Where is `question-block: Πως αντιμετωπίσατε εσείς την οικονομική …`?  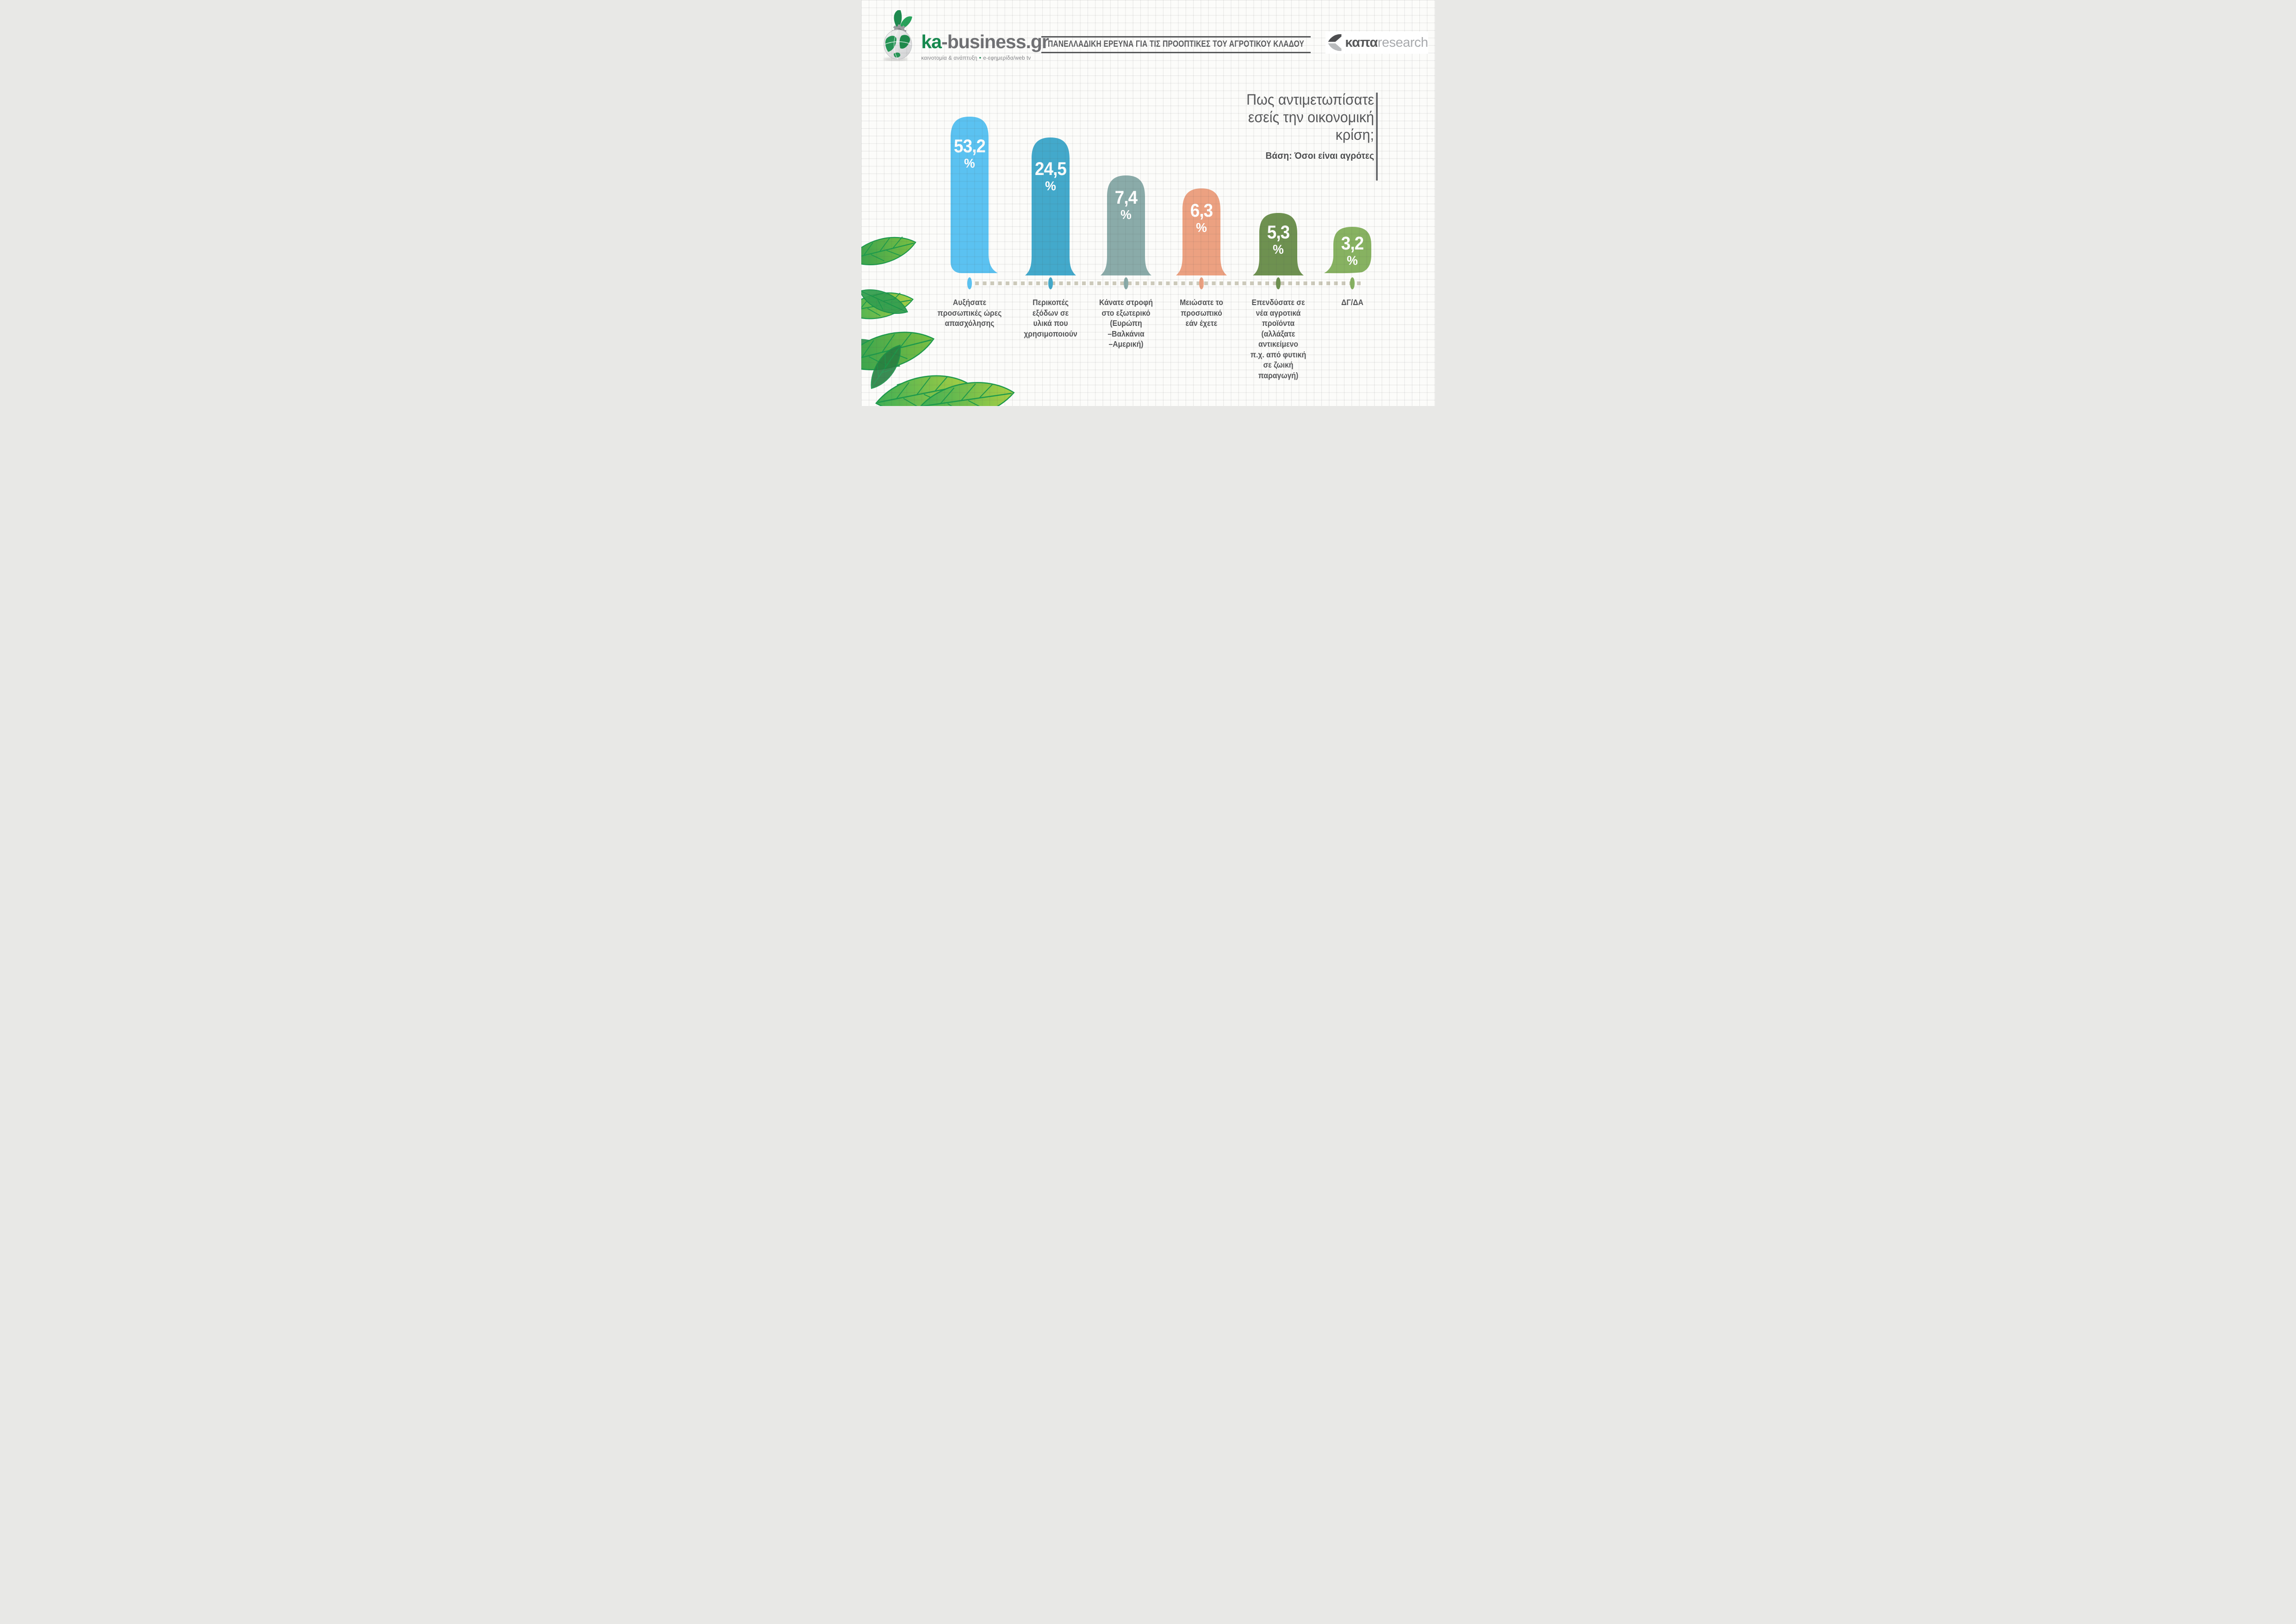 question-block: Πως αντιμετωπίσατε εσείς την οικονομική … is located at coordinates (1274, 126).